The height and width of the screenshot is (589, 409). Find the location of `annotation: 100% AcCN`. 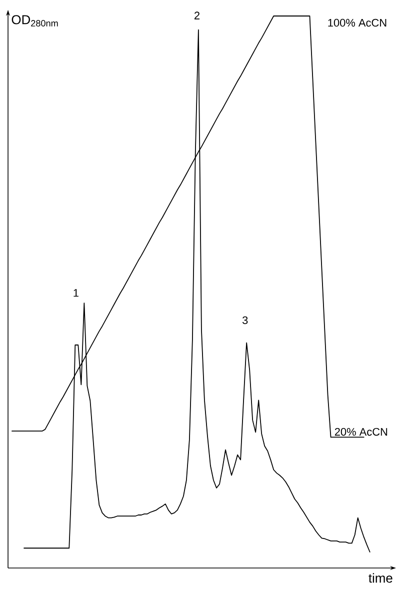

annotation: 100% AcCN is located at coordinates (357, 22).